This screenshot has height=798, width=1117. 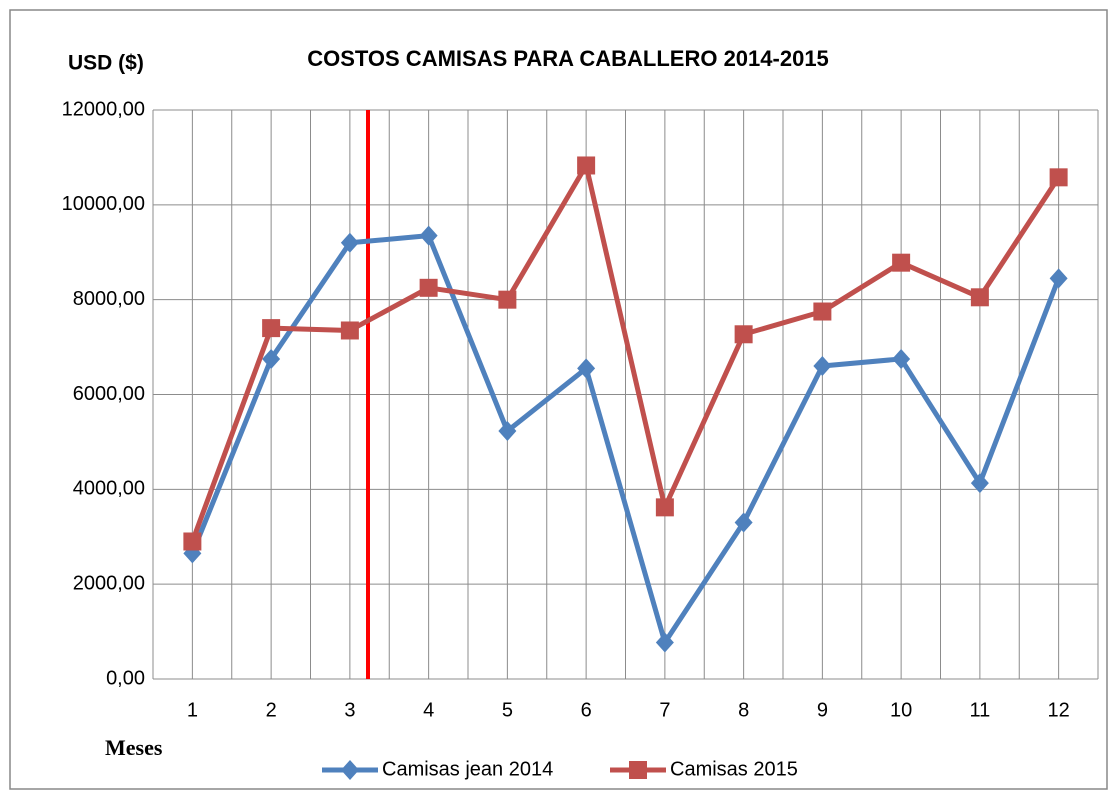 I want to click on x-tick-label: 6, so click(x=586, y=710).